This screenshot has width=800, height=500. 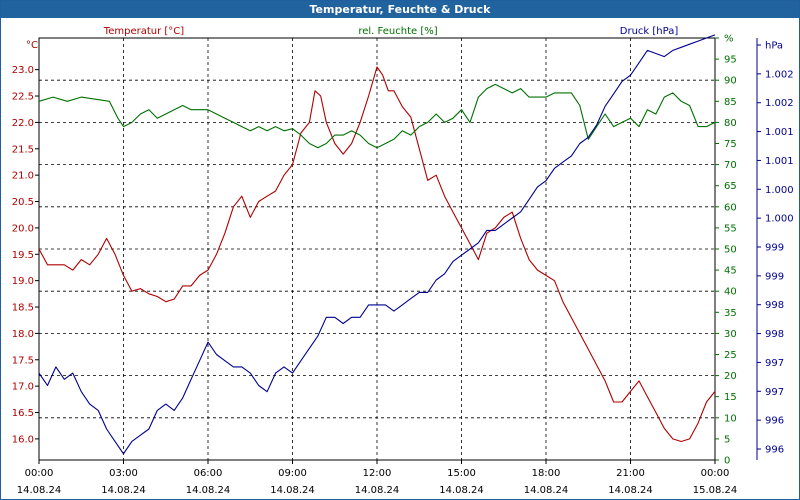 What do you see at coordinates (730, 102) in the screenshot?
I see `humidity-tick-label: 85` at bounding box center [730, 102].